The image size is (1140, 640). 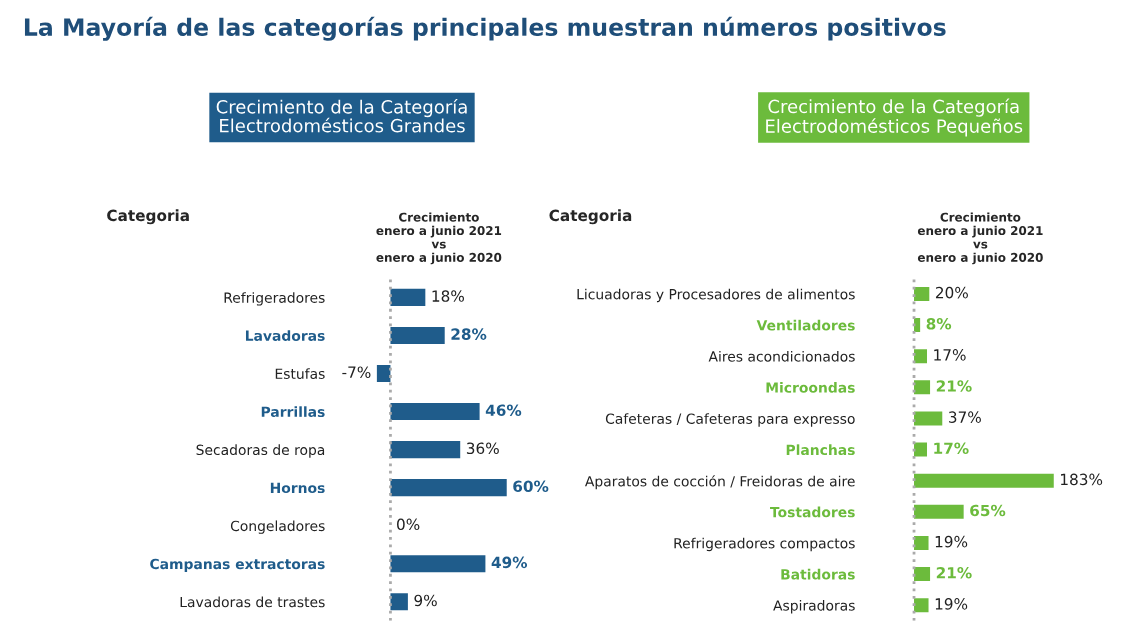 What do you see at coordinates (485, 28) in the screenshot?
I see `text: La Mayoría de las categorías principales muestran números positivos` at bounding box center [485, 28].